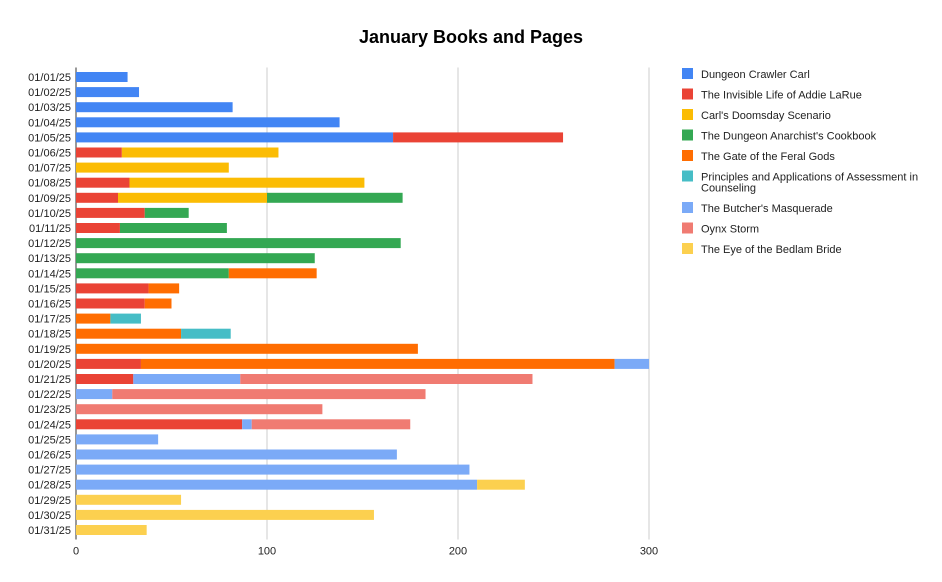  I want to click on y-tick-label: 01/12/25, so click(49, 244).